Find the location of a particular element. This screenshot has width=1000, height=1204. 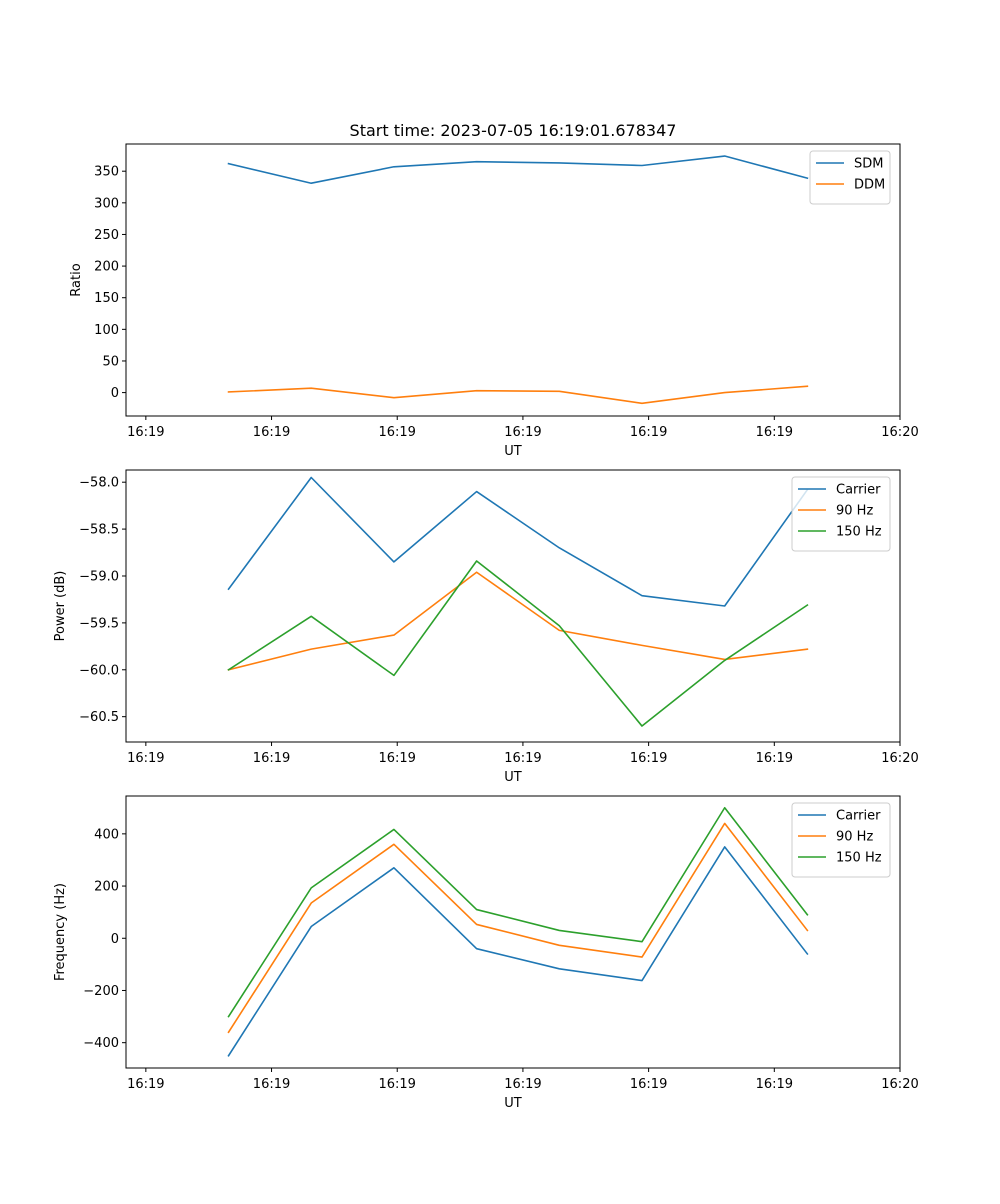

power-legend-label-90-hz: 90 Hz is located at coordinates (854, 511).